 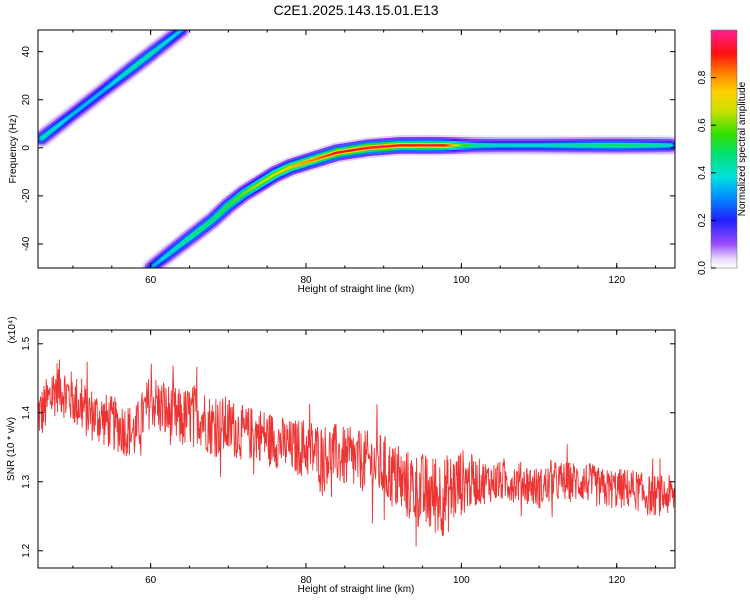 What do you see at coordinates (702, 220) in the screenshot?
I see `colorbar-tick-label: 0.2` at bounding box center [702, 220].